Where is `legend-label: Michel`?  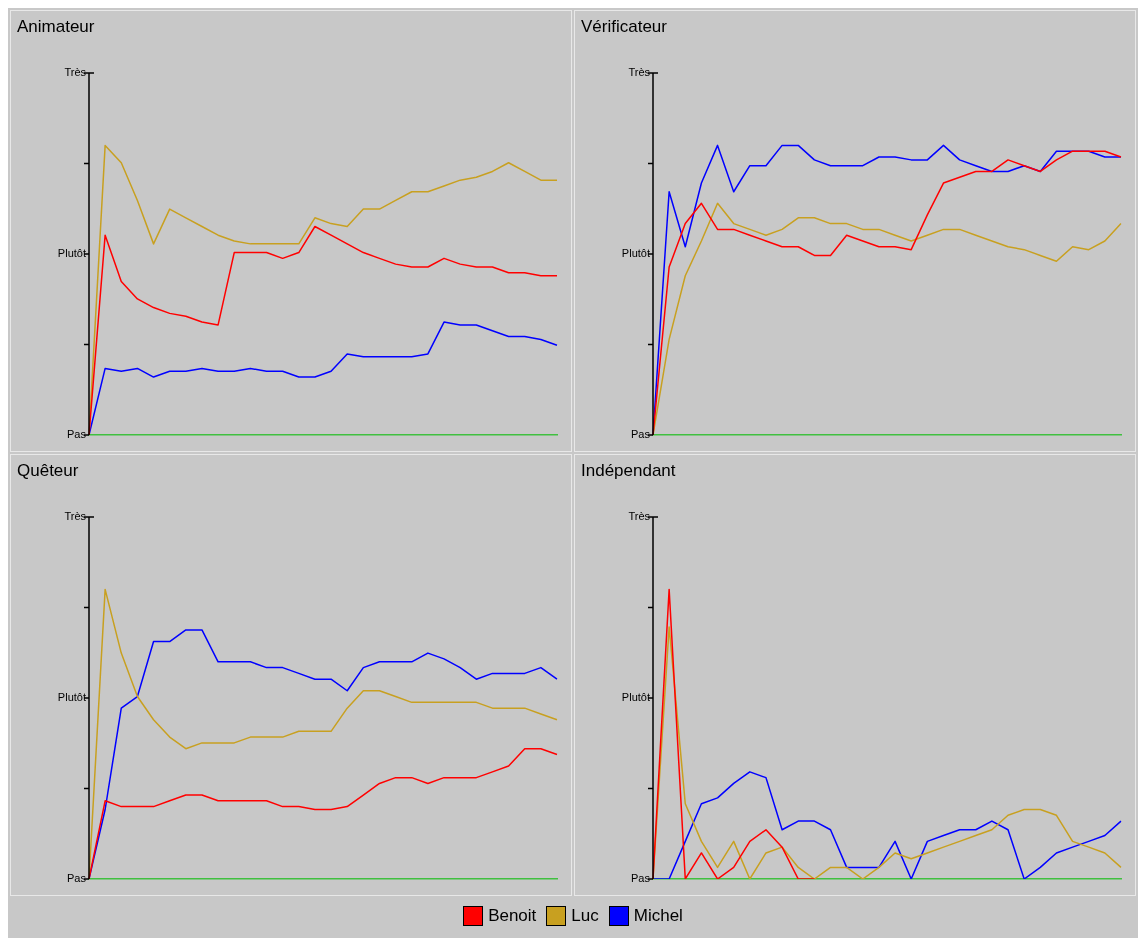 legend-label: Michel is located at coordinates (658, 916).